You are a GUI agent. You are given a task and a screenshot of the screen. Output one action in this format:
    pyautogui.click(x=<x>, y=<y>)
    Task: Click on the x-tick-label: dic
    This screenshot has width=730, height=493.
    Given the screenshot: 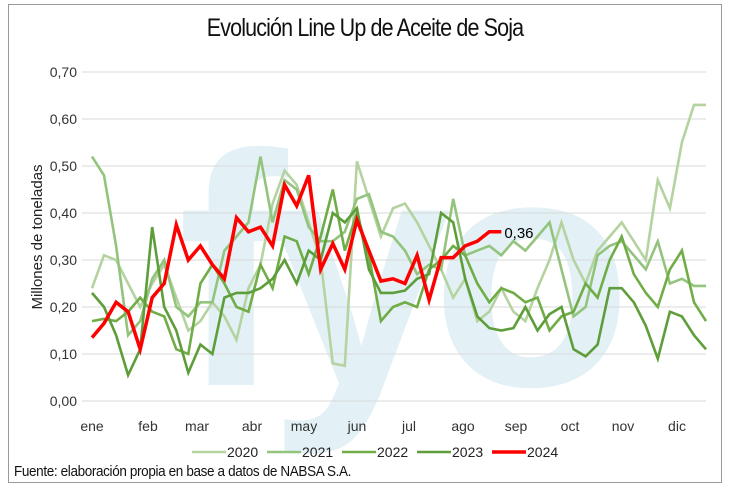 What is the action you would take?
    pyautogui.click(x=677, y=426)
    